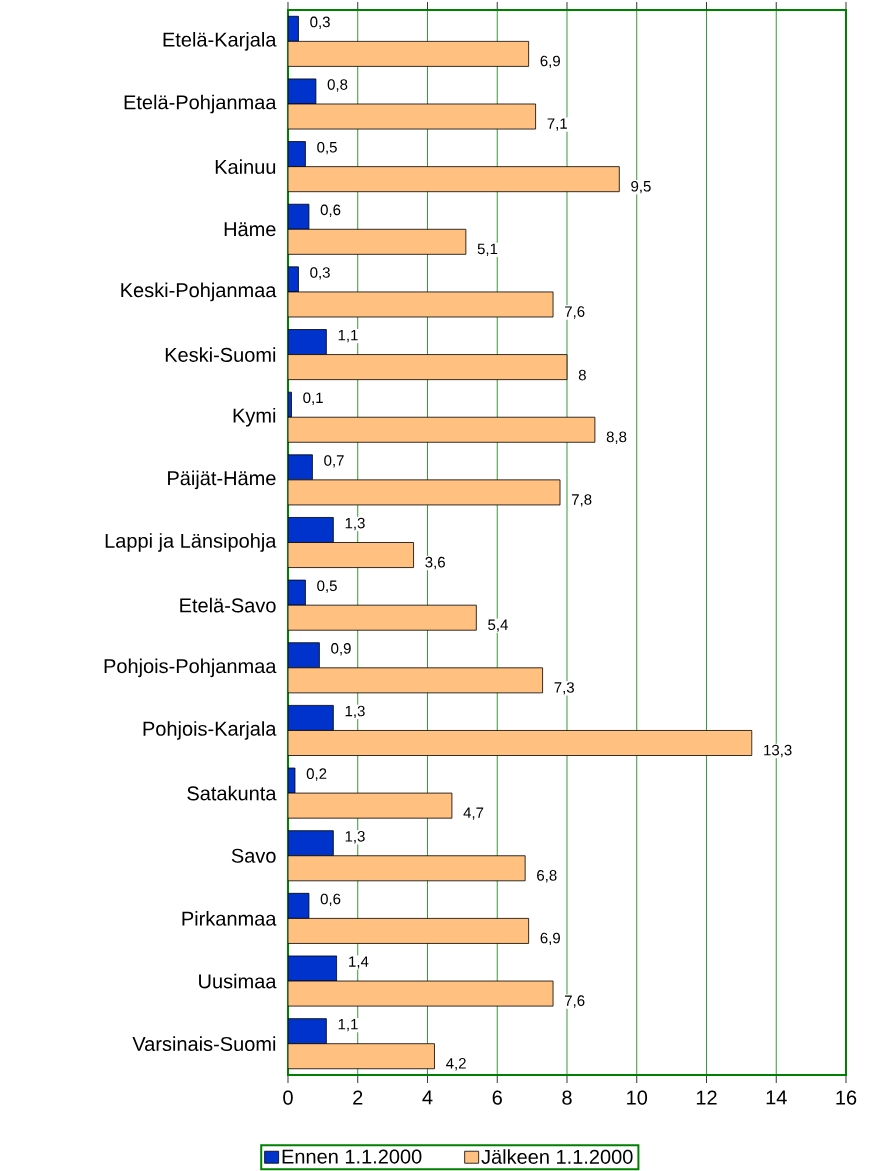 The width and height of the screenshot is (874, 1171). I want to click on y-tick-label: Savo, so click(253, 855).